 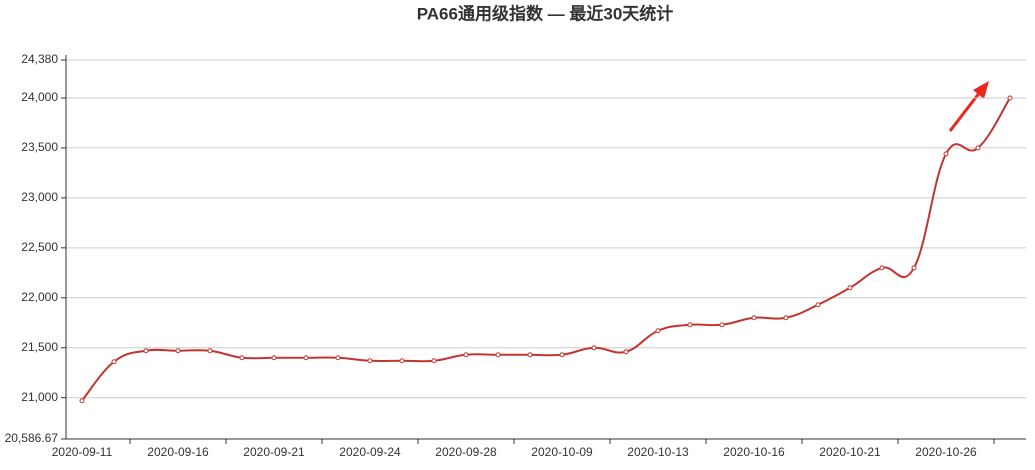 I want to click on x-tick-label: 2020-09-11, so click(x=82, y=452).